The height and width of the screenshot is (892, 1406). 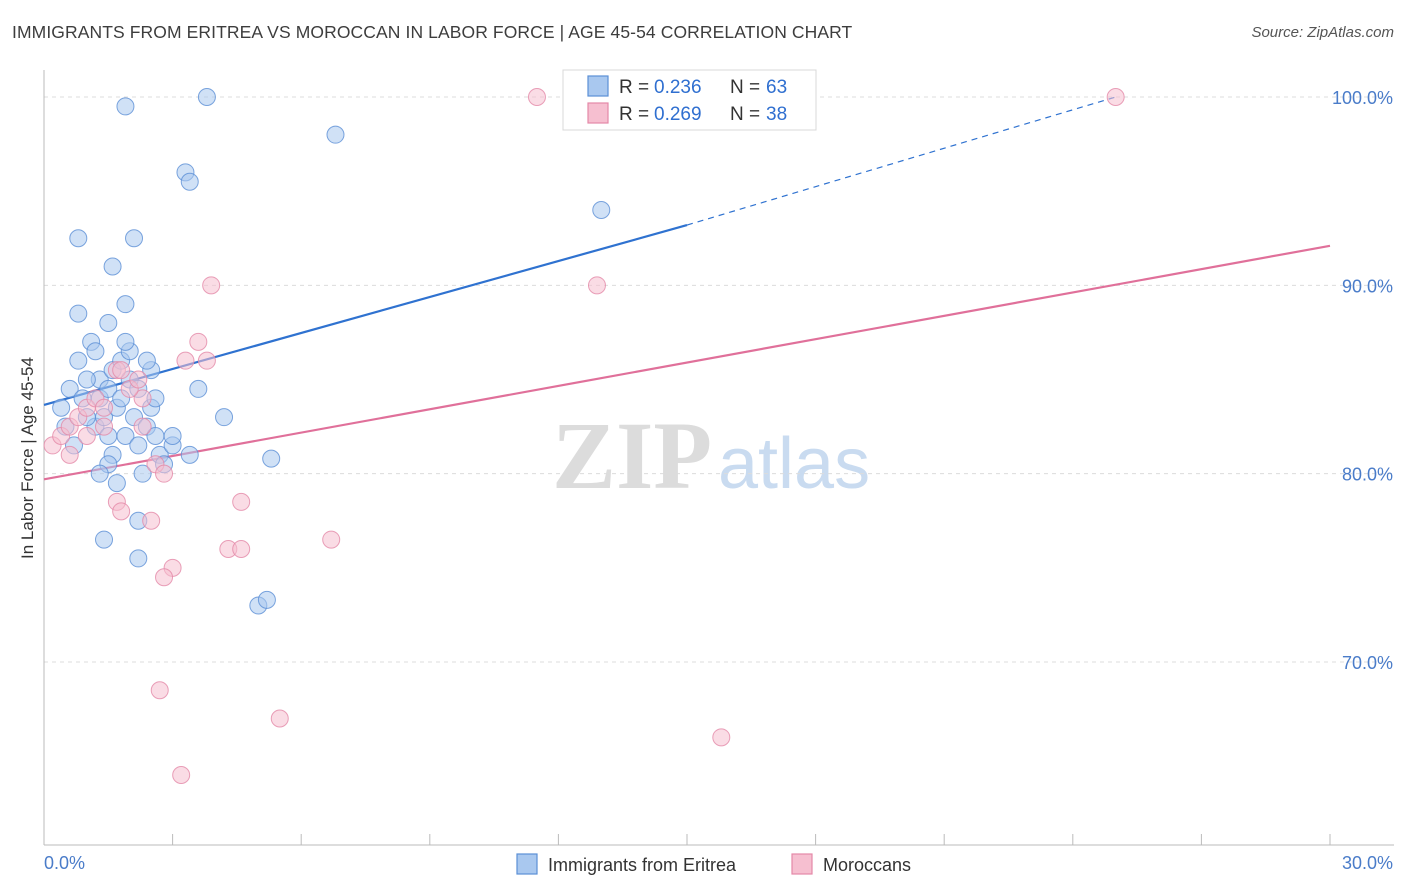 What do you see at coordinates (689, 100) in the screenshot?
I see `stats-legend: R = 0.236 N = 63 R = 0.269 N = 38` at bounding box center [689, 100].